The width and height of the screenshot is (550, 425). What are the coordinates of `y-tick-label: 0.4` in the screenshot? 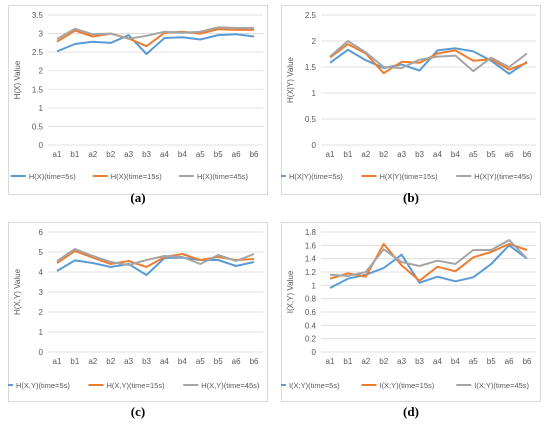 It's located at (311, 325).